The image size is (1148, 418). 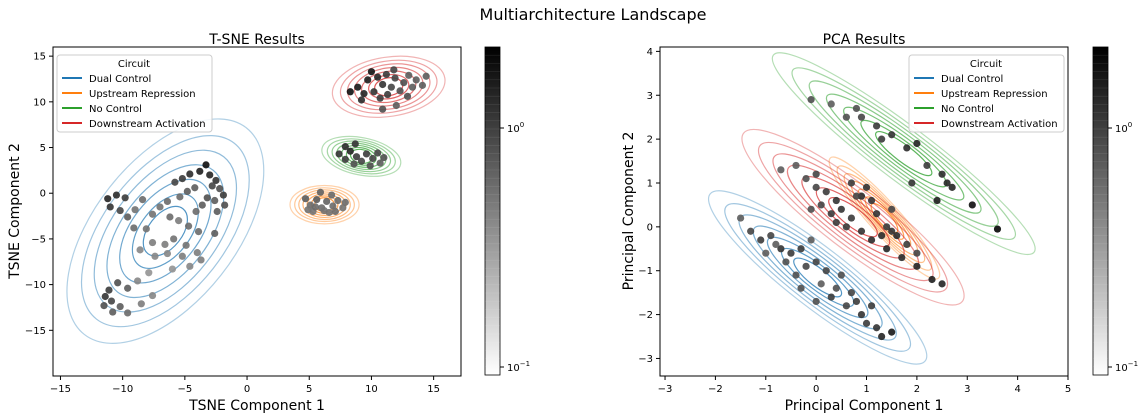 I want to click on legend-label-dual-control: Dual Control, so click(x=972, y=79).